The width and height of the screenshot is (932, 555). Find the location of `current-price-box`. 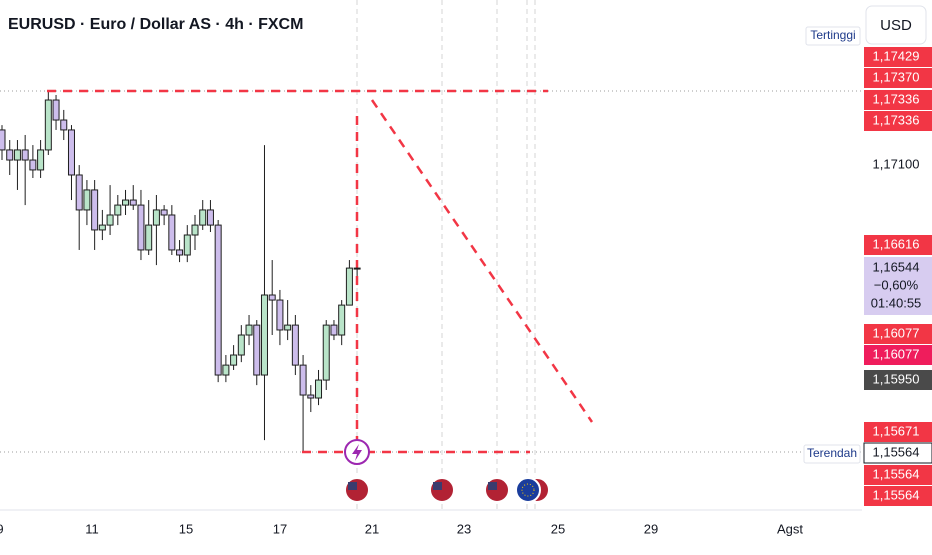

current-price-box is located at coordinates (898, 286).